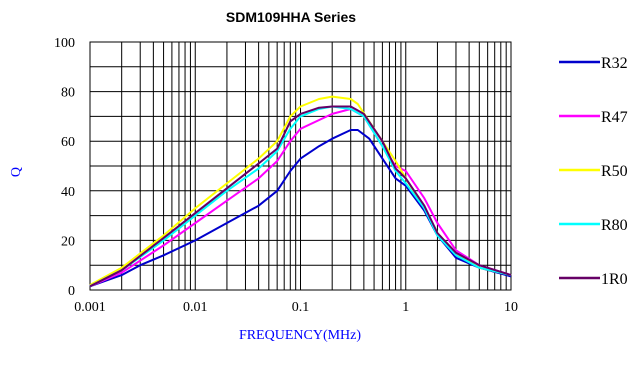  What do you see at coordinates (64, 167) in the screenshot?
I see `y-tick-labels: 0 20 40 60 80 100` at bounding box center [64, 167].